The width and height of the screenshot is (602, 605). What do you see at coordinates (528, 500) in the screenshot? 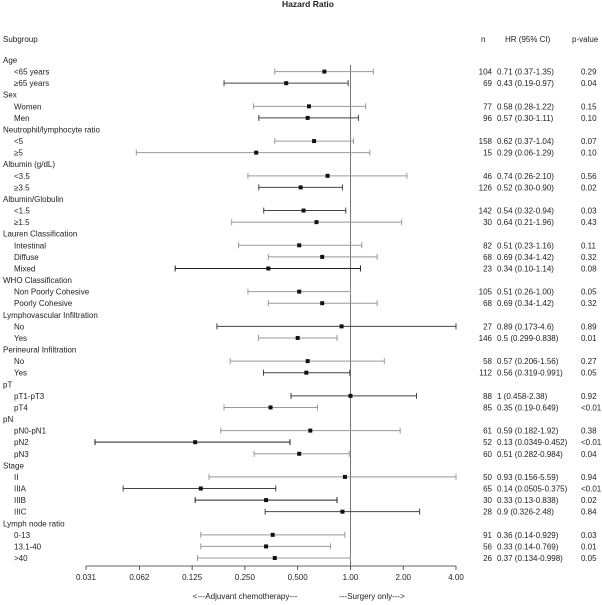
I see `row-hr-ci: 0.33 (0.13-0.838)` at bounding box center [528, 500].